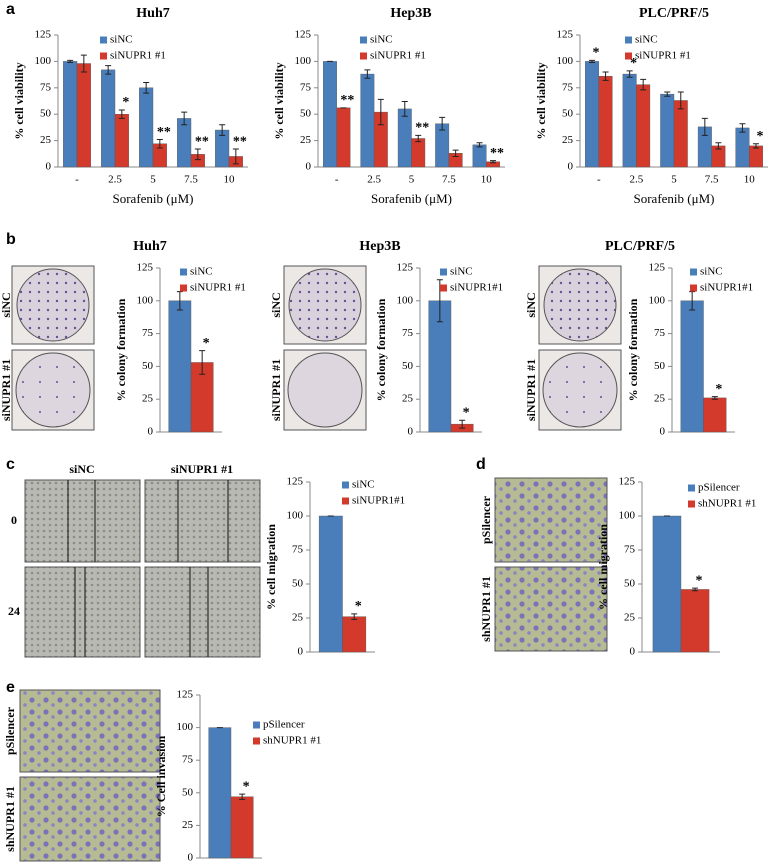 This screenshot has width=776, height=864. What do you see at coordinates (410, 13) in the screenshot?
I see `chart-title: Hep3B` at bounding box center [410, 13].